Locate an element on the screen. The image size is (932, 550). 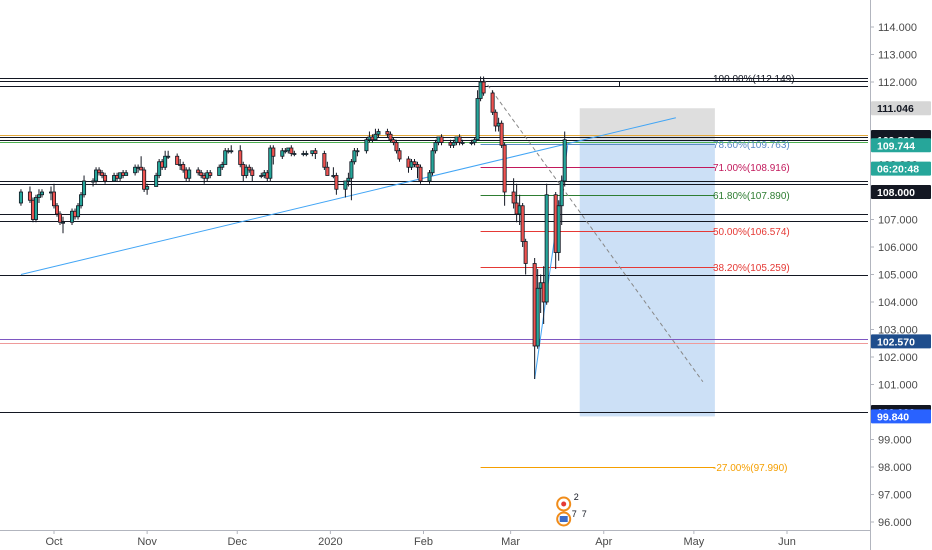
price-tick-label: 114.000 is located at coordinates (897, 28).